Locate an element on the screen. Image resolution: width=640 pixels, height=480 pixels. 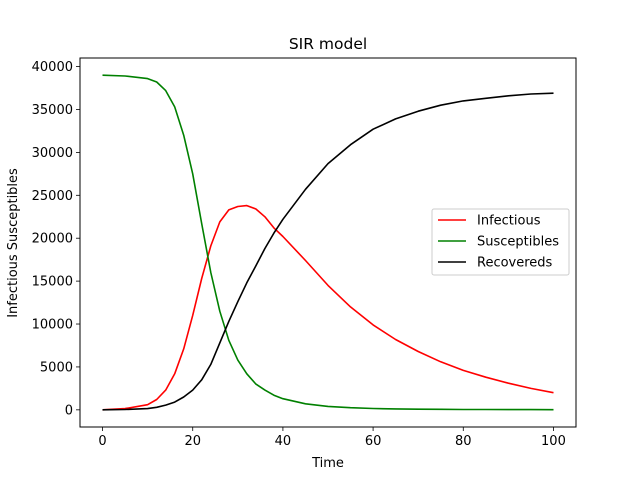
y-tick-label: 35000 is located at coordinates (52, 110).